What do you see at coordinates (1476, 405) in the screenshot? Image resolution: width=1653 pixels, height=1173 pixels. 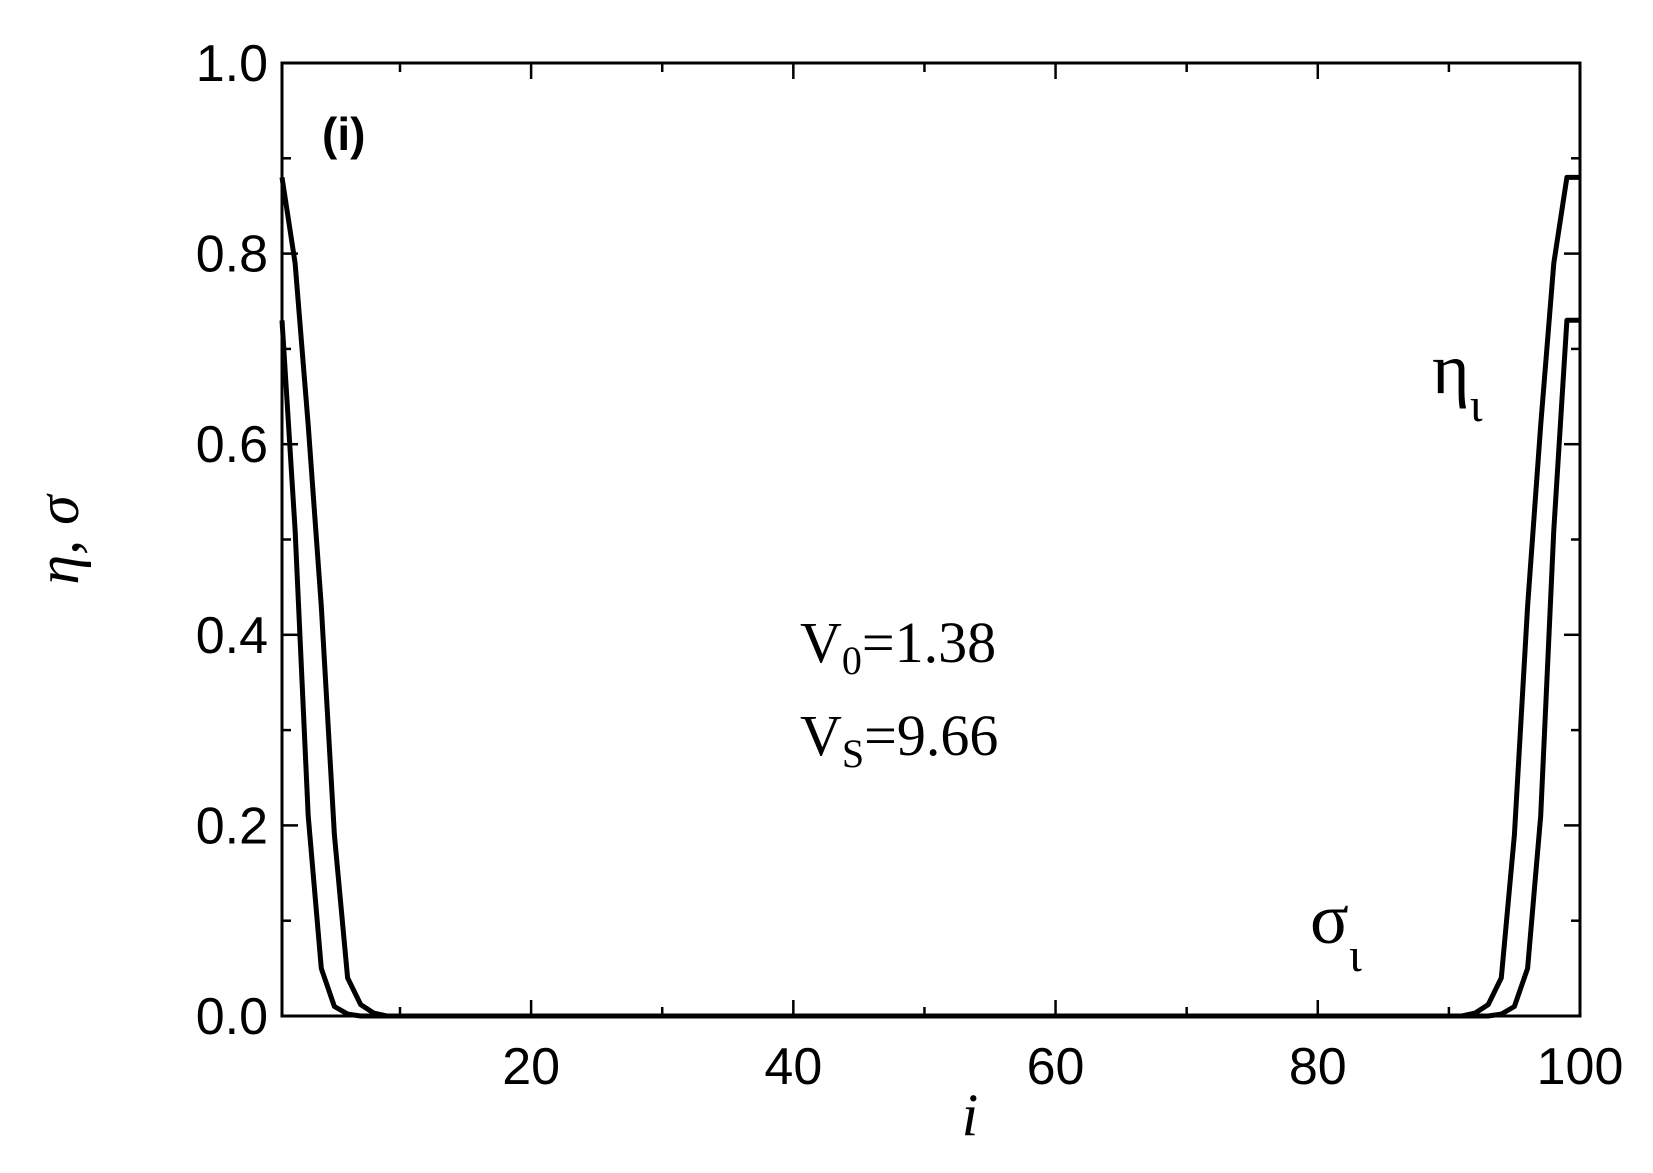 I see `series-label-eta-sub: ι` at bounding box center [1476, 405].